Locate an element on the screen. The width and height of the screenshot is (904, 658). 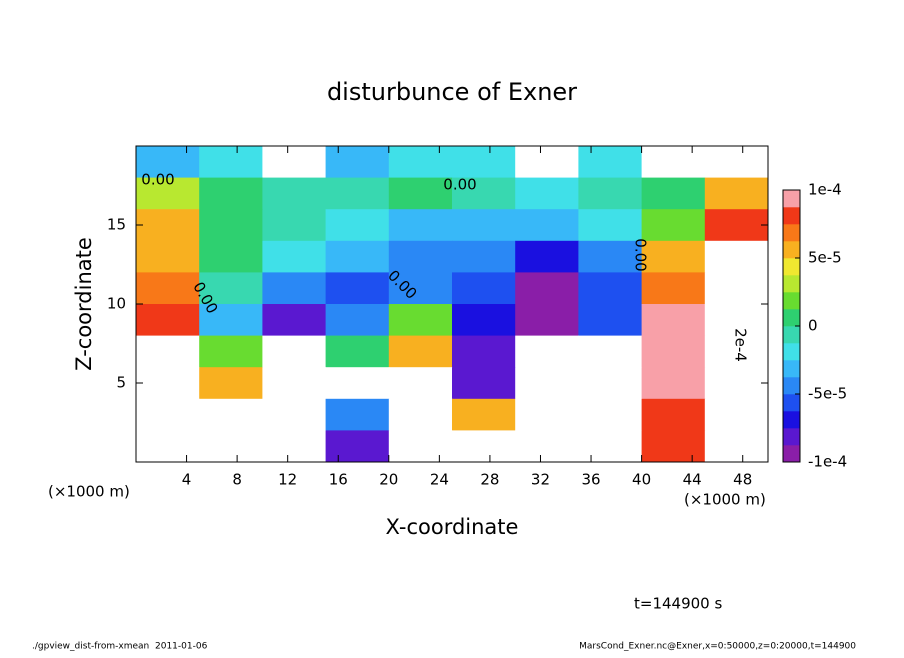
x-tick-label: 44 is located at coordinates (692, 480).